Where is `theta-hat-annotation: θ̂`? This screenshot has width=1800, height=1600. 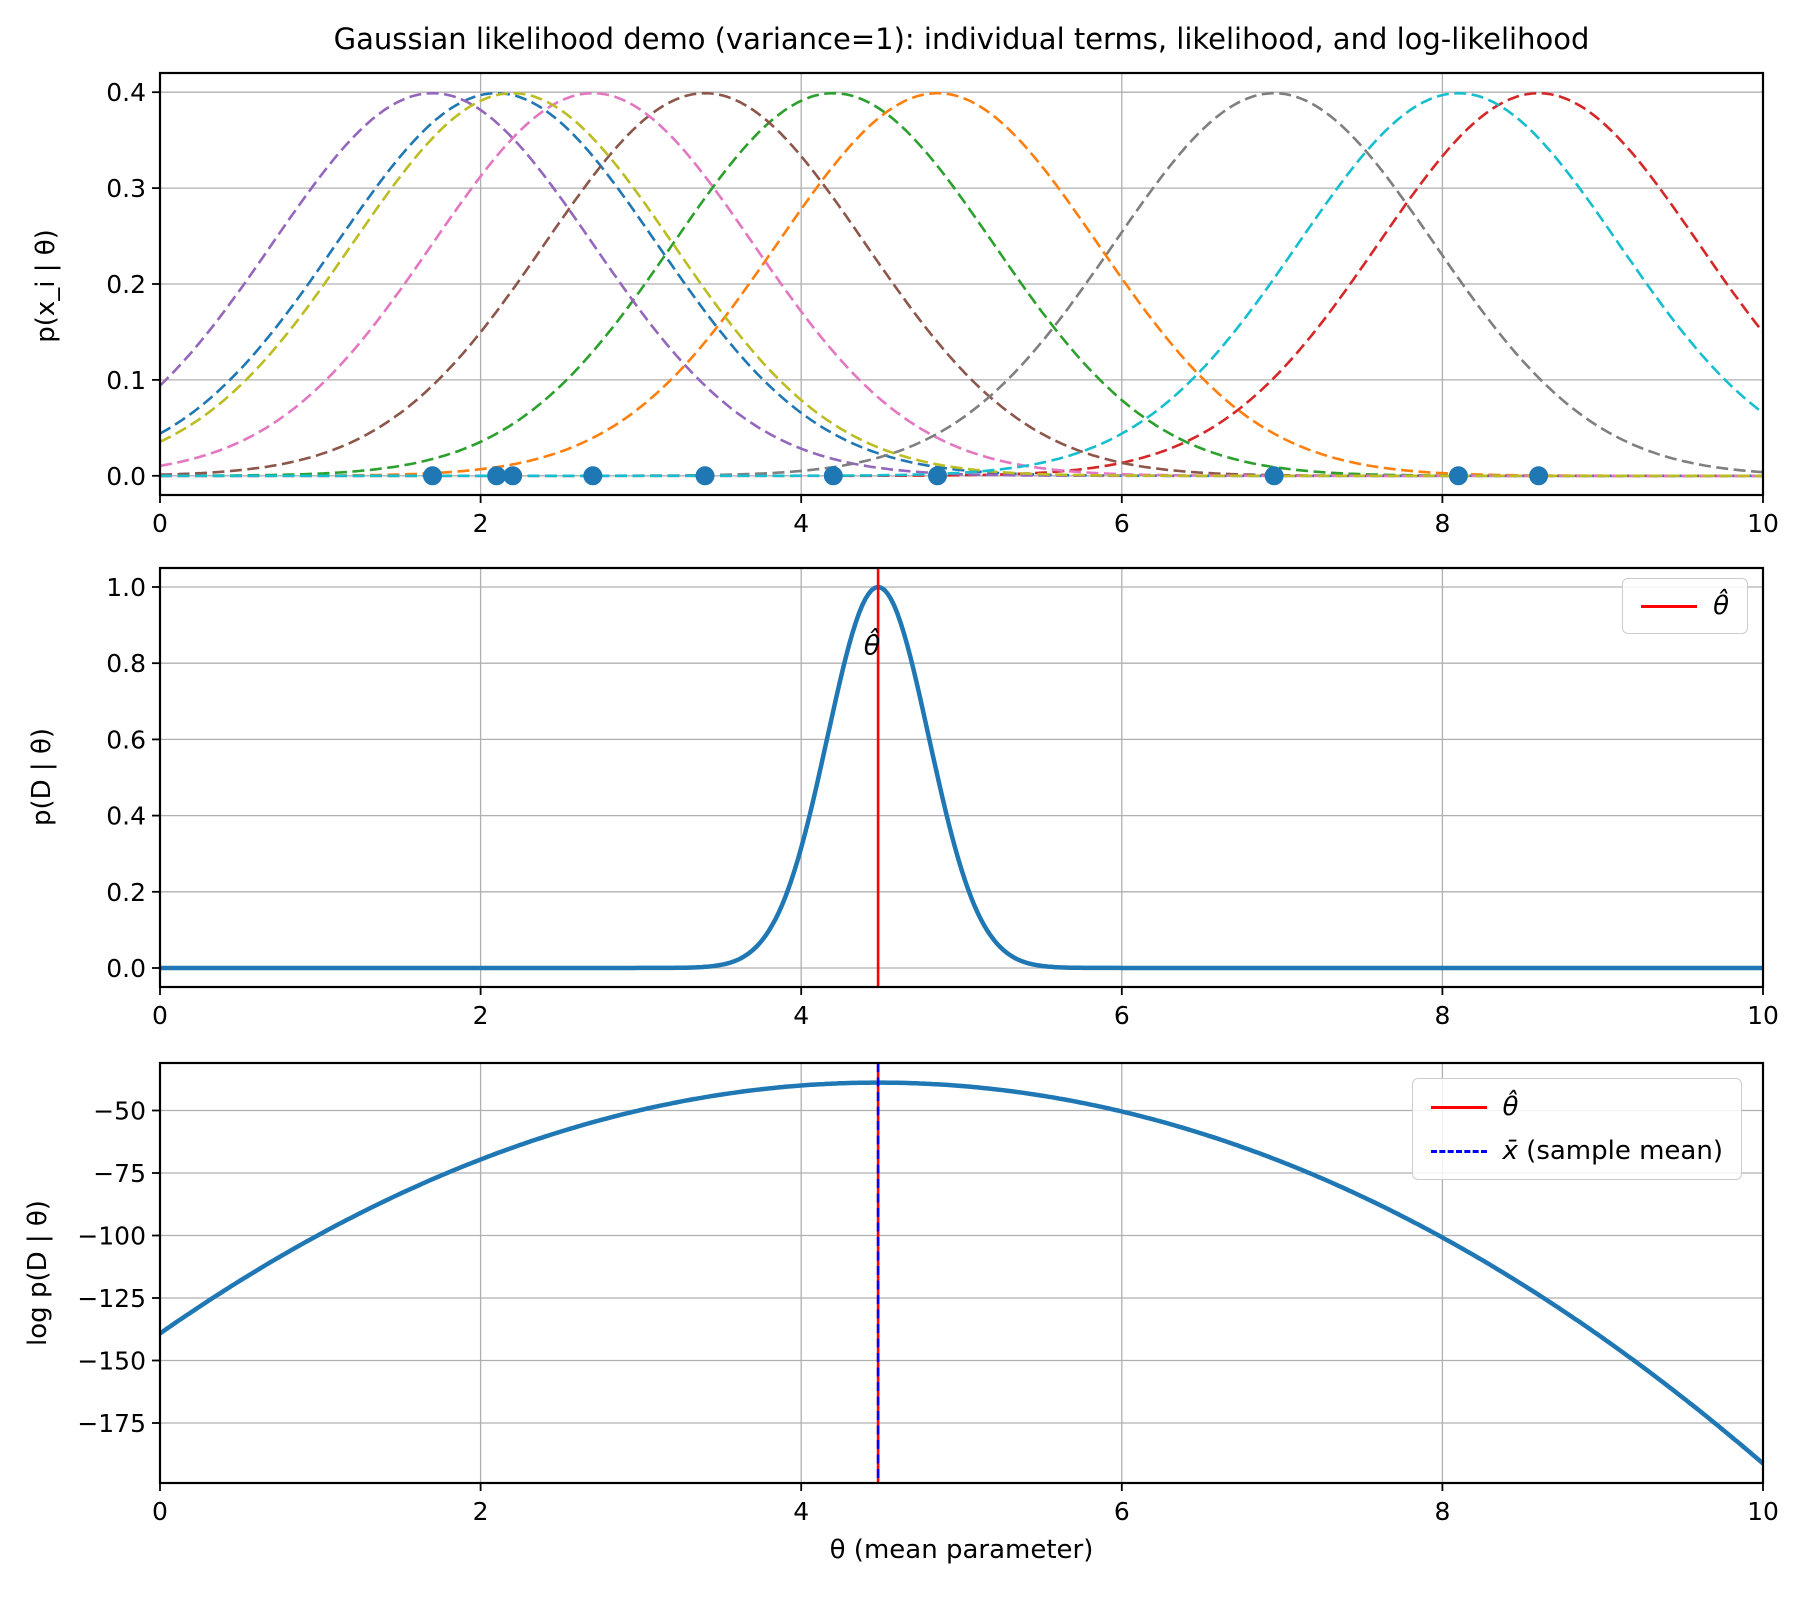 theta-hat-annotation: θ̂ is located at coordinates (872, 646).